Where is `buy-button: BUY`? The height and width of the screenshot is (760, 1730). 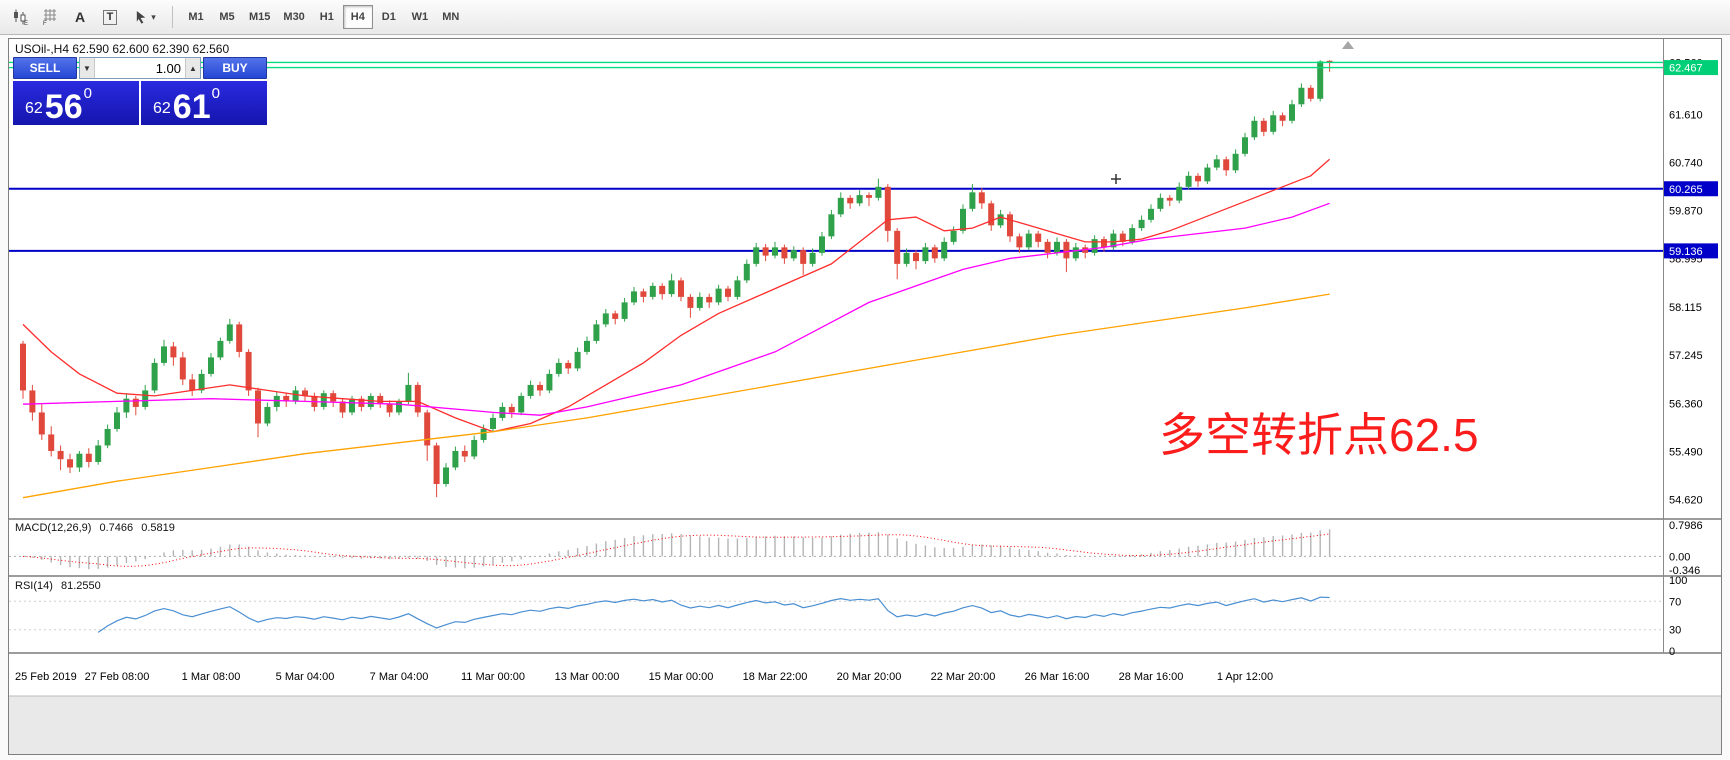 buy-button: BUY is located at coordinates (235, 68).